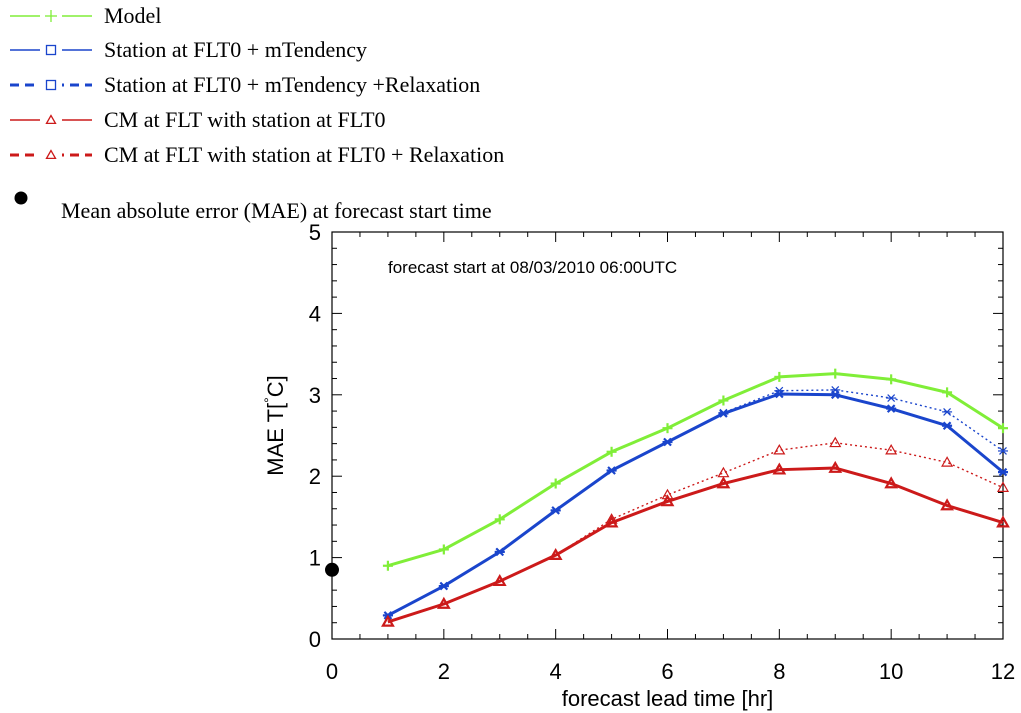 The image size is (1021, 713). Describe the element at coordinates (315, 395) in the screenshot. I see `y-tick-label: 3` at that location.